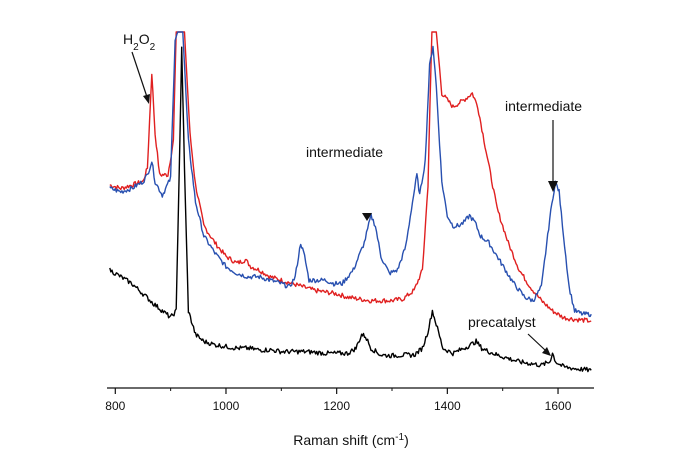 The width and height of the screenshot is (688, 471). Describe the element at coordinates (399, 437) in the screenshot. I see `x-axis-title-sup: -1` at that location.